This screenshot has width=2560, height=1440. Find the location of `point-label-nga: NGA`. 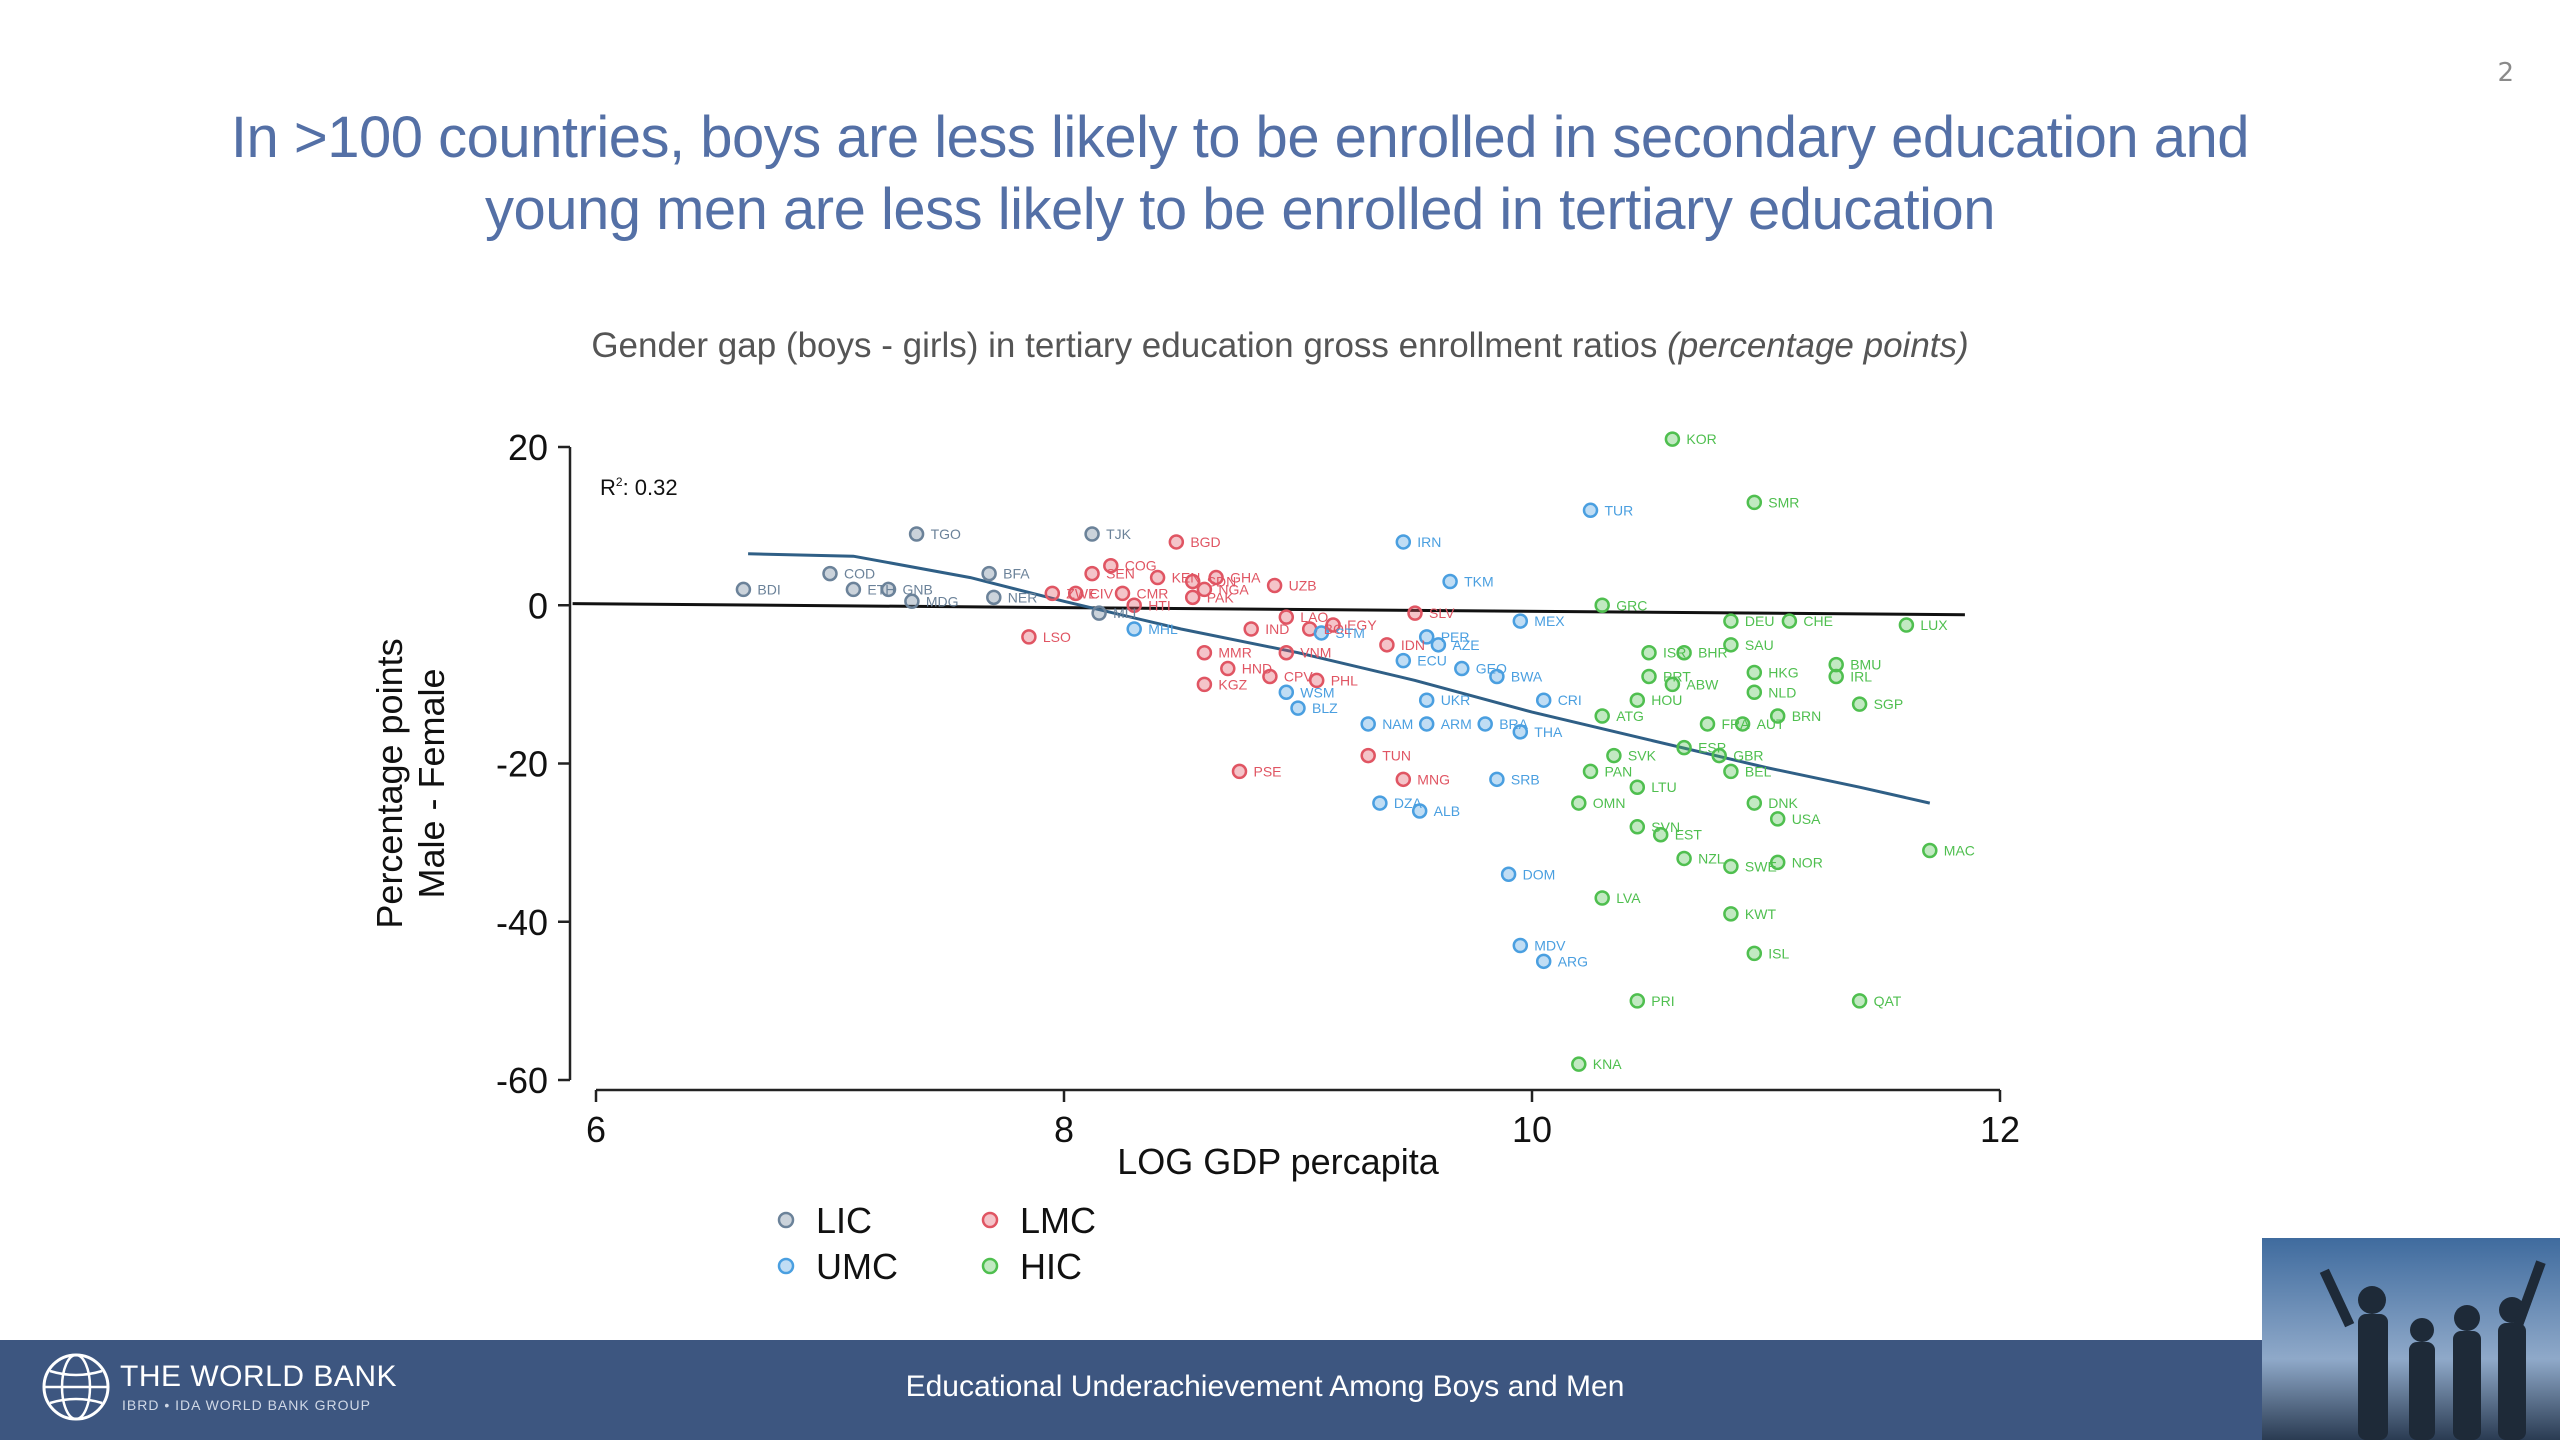

point-label-nga: NGA is located at coordinates (1233, 589).